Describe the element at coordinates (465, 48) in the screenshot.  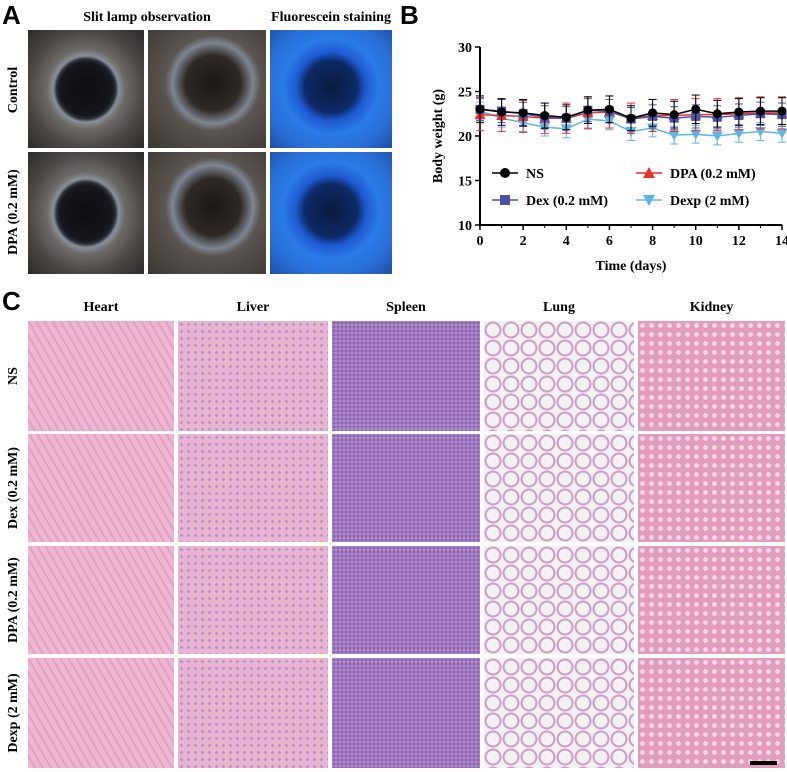
I see `y-tick-label-30: 30` at that location.